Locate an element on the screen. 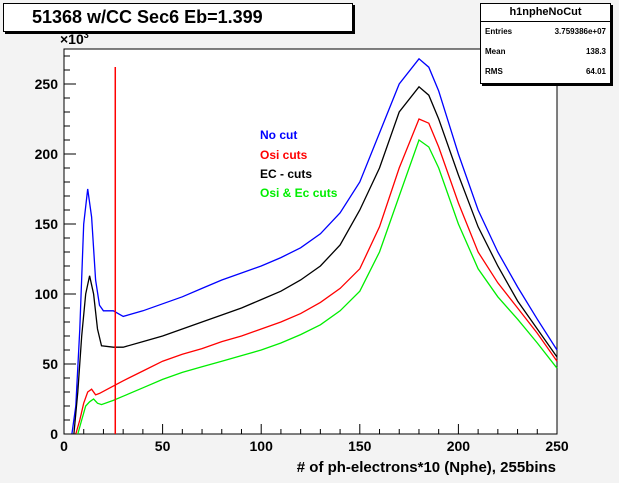 Image resolution: width=619 pixels, height=483 pixels. title-box: 51368 w/CC Sec6 Eb=1.399 is located at coordinates (178, 17).